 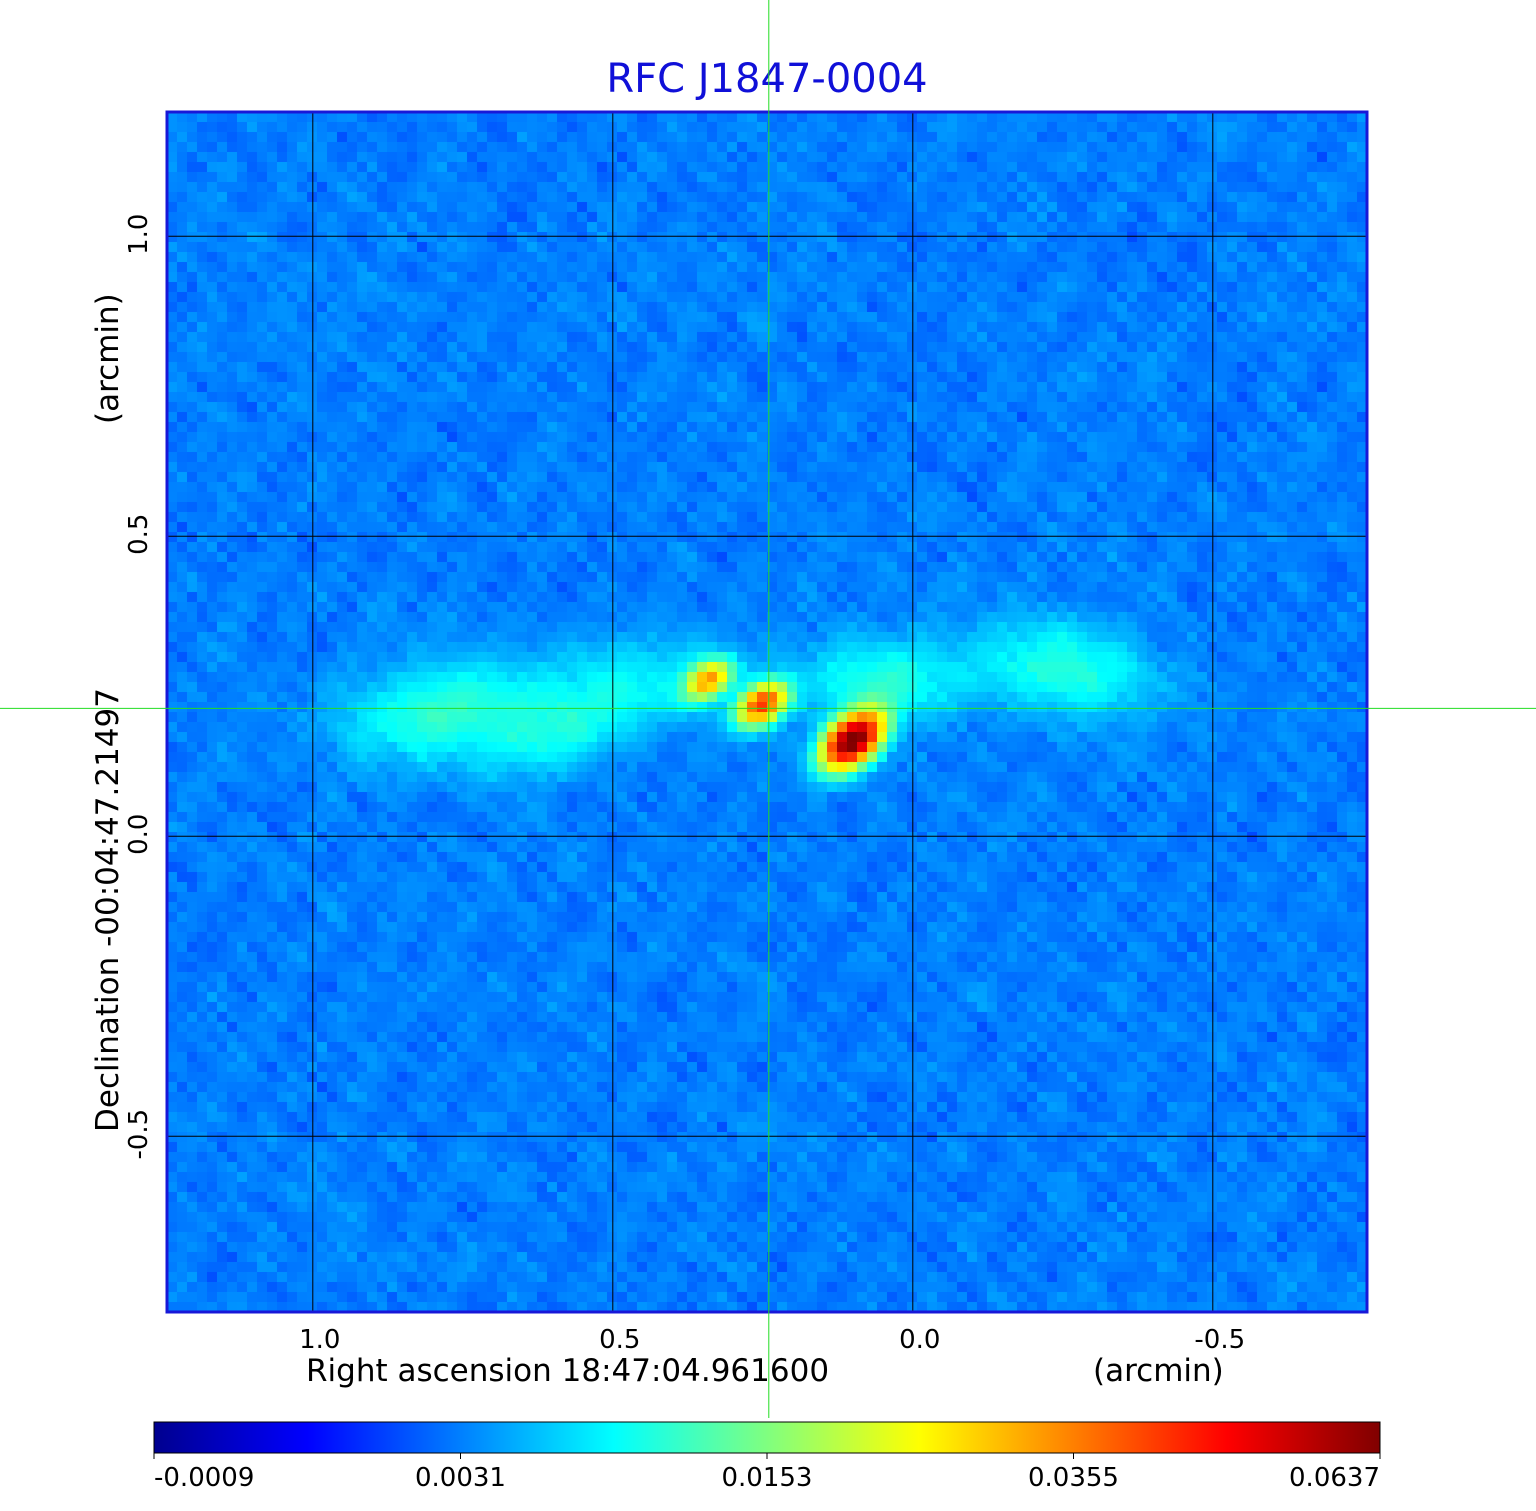 I want to click on colorbar-tick-label: 0.0355, so click(x=1073, y=1478).